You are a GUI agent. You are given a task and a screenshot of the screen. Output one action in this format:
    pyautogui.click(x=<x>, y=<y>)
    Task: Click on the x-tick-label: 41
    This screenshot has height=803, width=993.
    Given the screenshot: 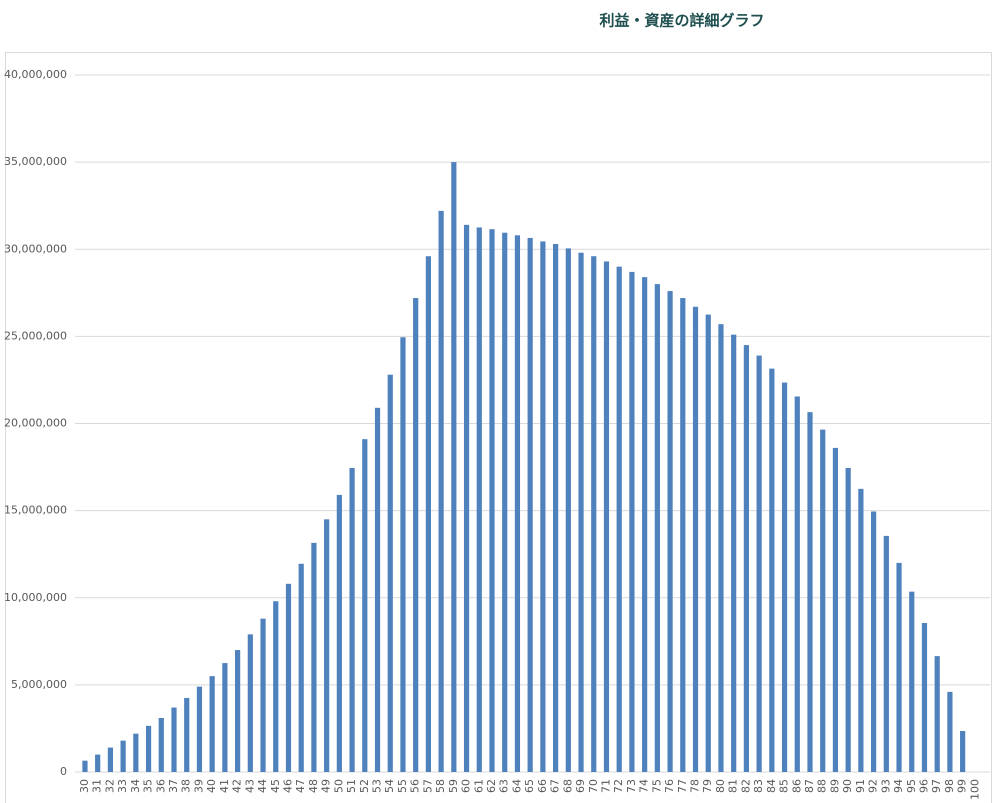 What is the action you would take?
    pyautogui.click(x=224, y=786)
    